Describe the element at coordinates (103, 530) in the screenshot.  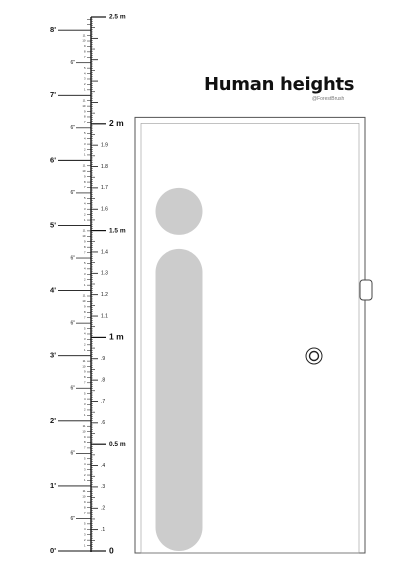
I see `decimeter-label: .1` at that location.